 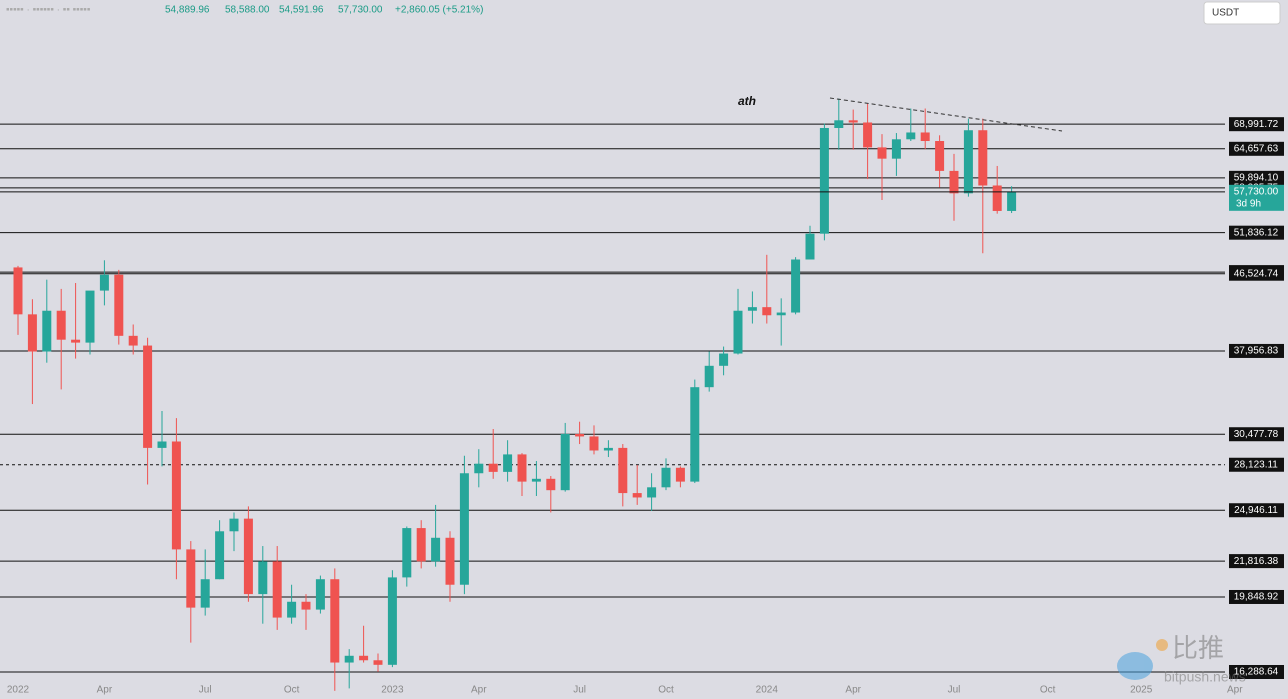 I want to click on last-price-tag, so click(x=1256, y=197).